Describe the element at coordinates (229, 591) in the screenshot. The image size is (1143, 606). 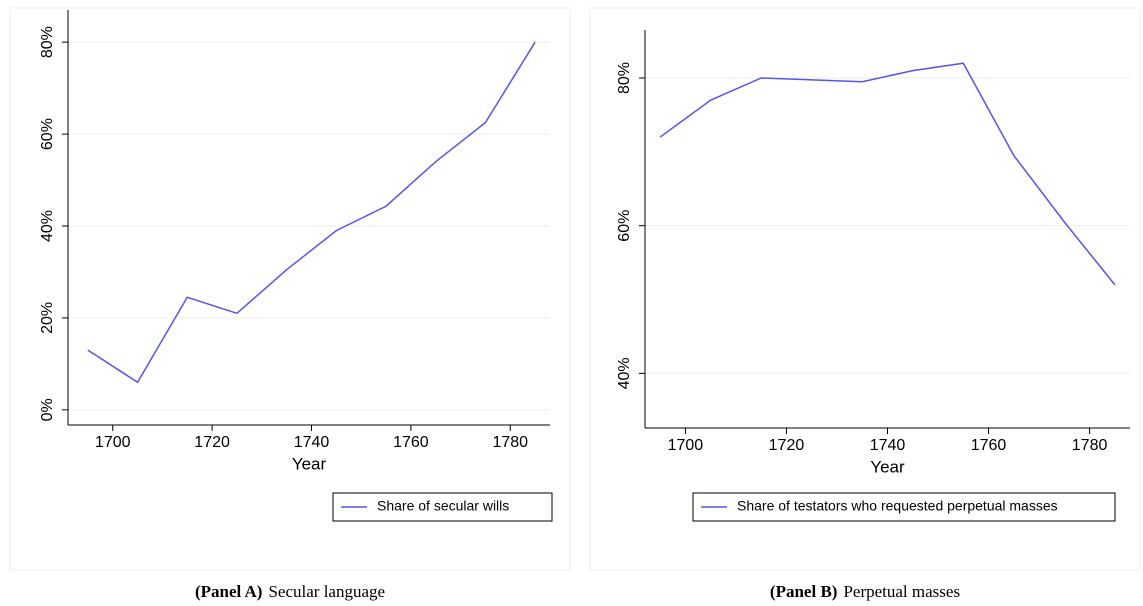
I see `caption-label: (Panel A)` at that location.